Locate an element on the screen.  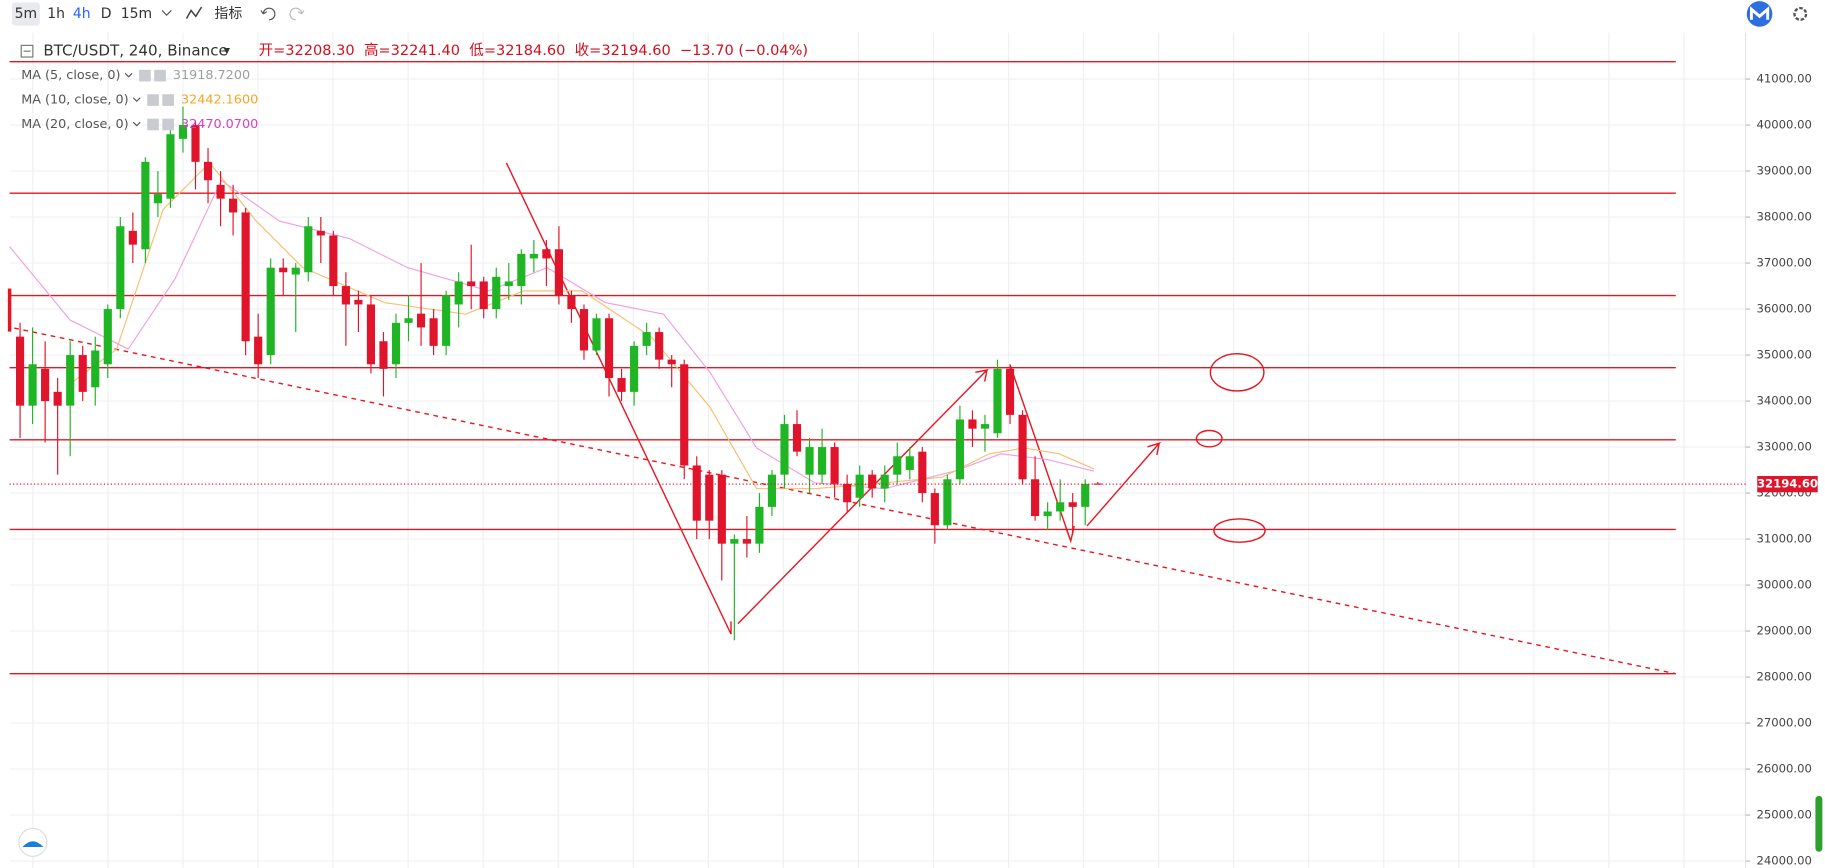
interval-button: 4h is located at coordinates (82, 14).